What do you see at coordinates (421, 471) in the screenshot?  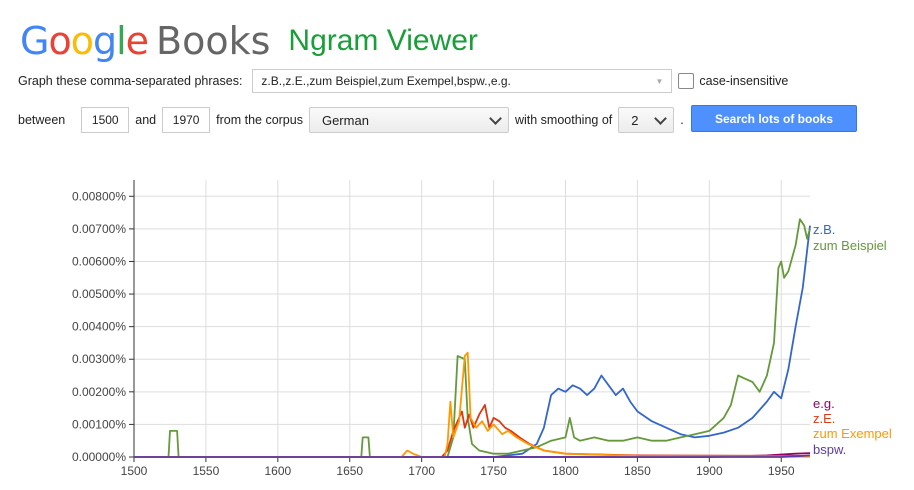 I see `x-tick-label: 1700` at bounding box center [421, 471].